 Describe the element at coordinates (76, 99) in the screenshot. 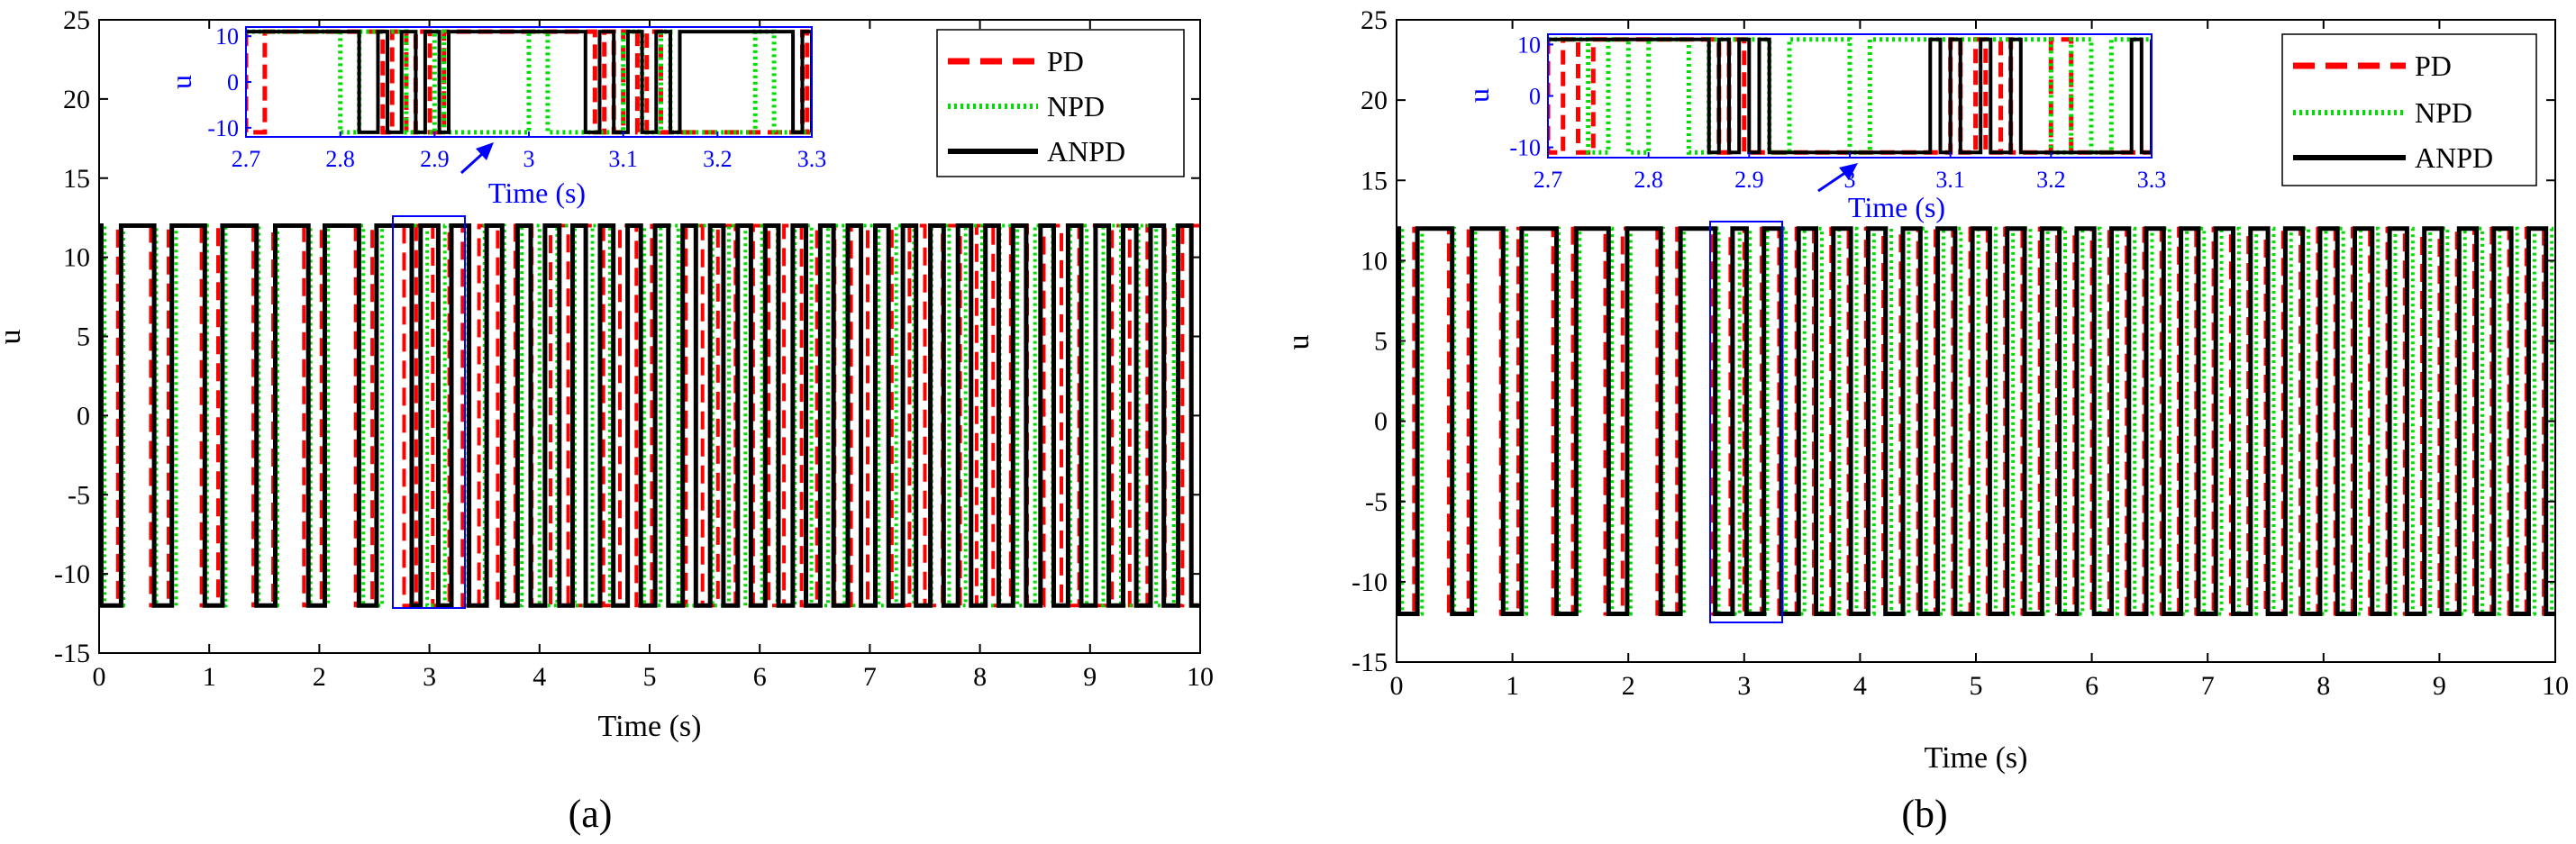

I see `panel-a-ytick-label: 20` at that location.